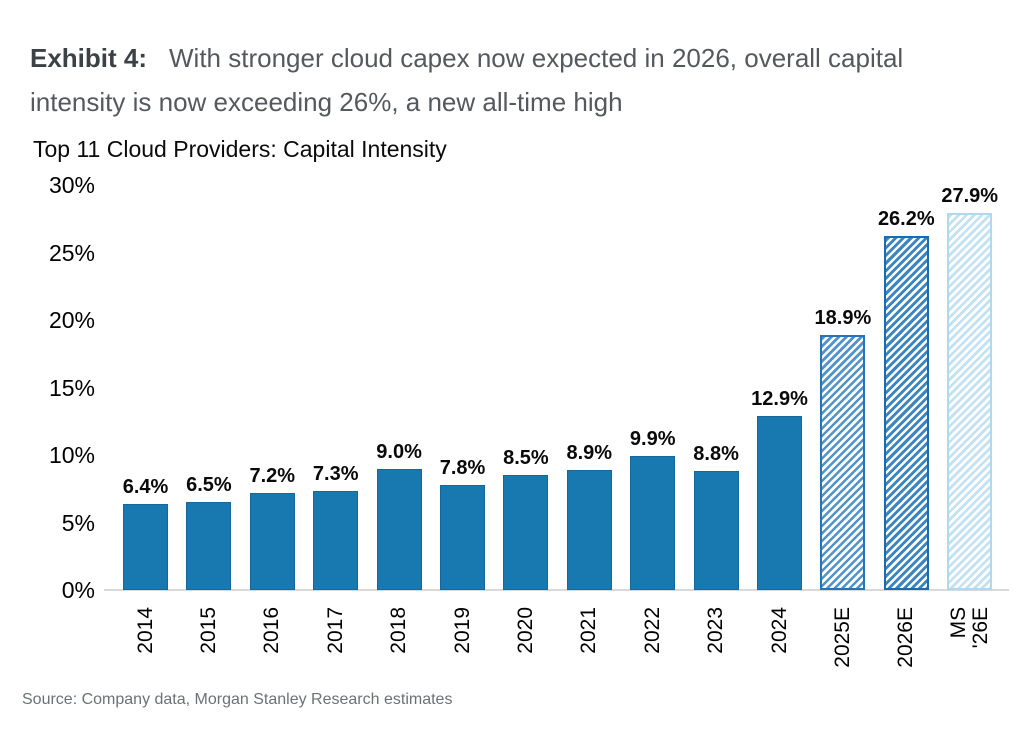  Describe the element at coordinates (970, 196) in the screenshot. I see `bar-value-label: 27.9%` at that location.